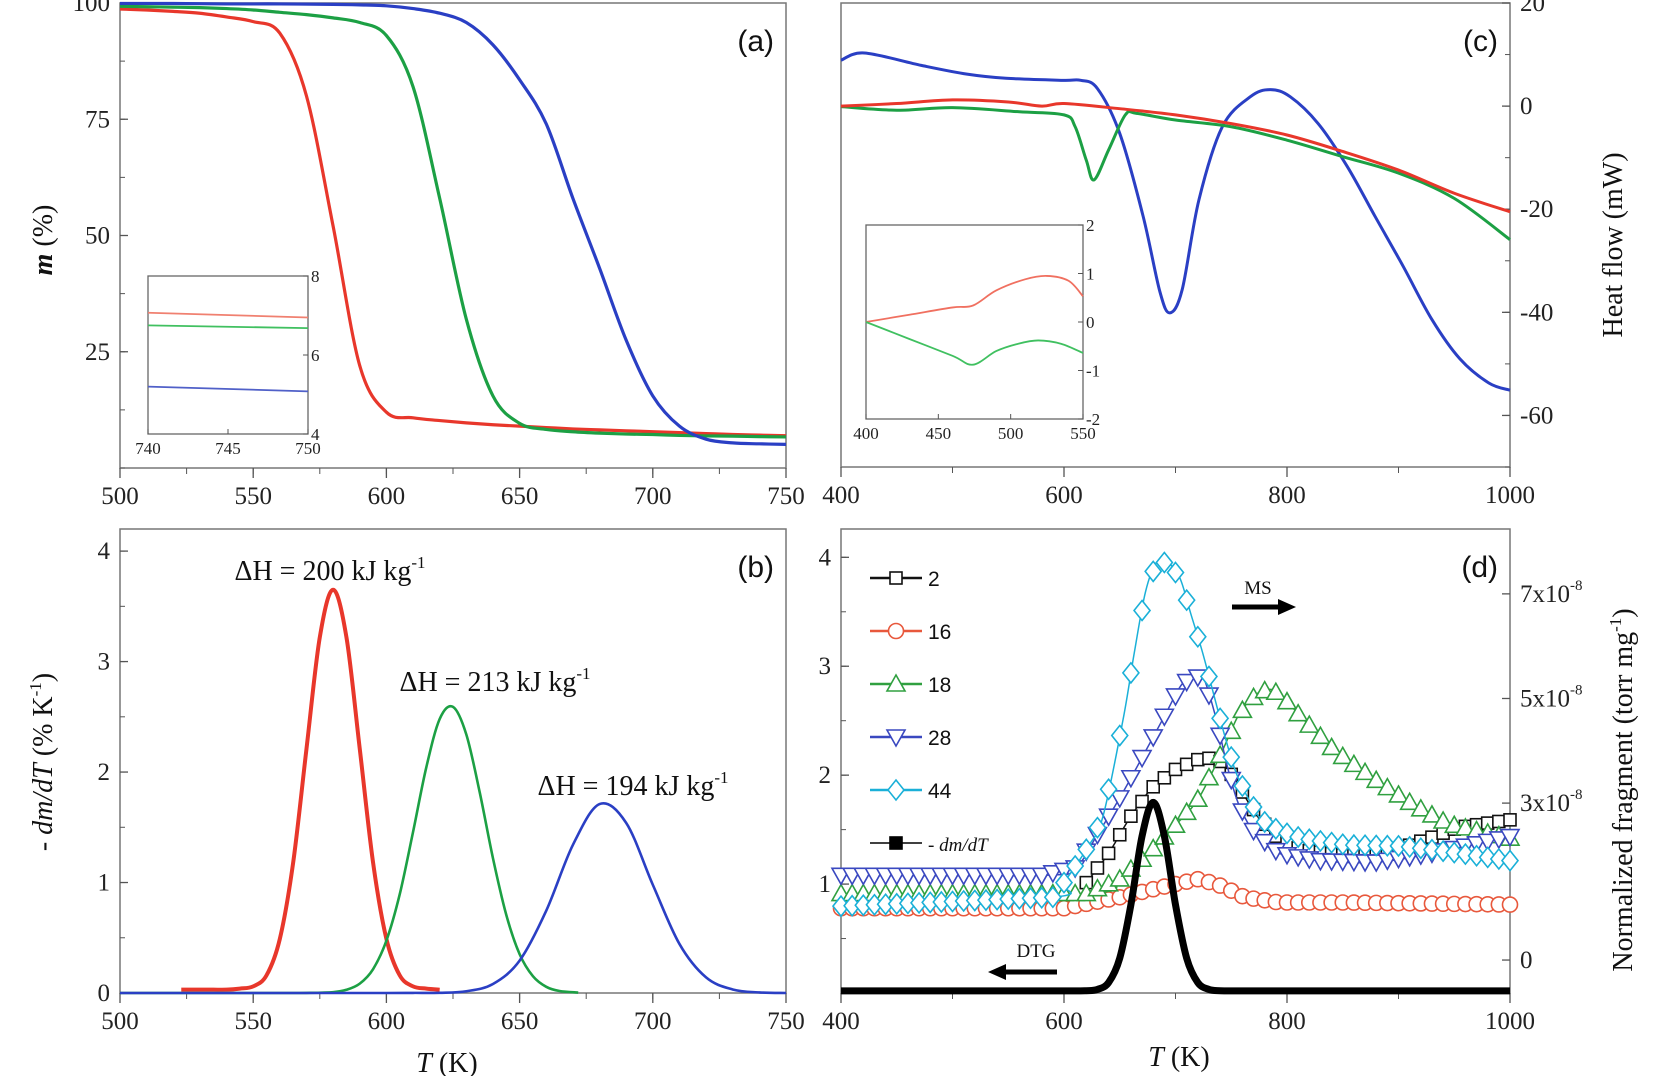 The image size is (1660, 1076). What do you see at coordinates (104, 662) in the screenshot?
I see `y-tick-label: 3` at bounding box center [104, 662].